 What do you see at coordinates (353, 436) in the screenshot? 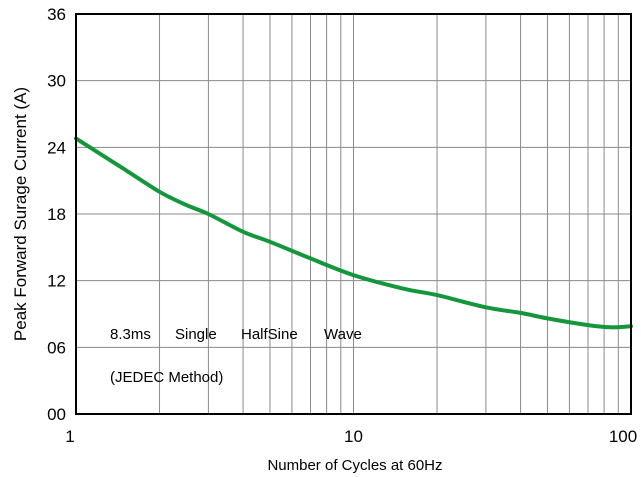
I see `x-tick-label: 10` at bounding box center [353, 436].